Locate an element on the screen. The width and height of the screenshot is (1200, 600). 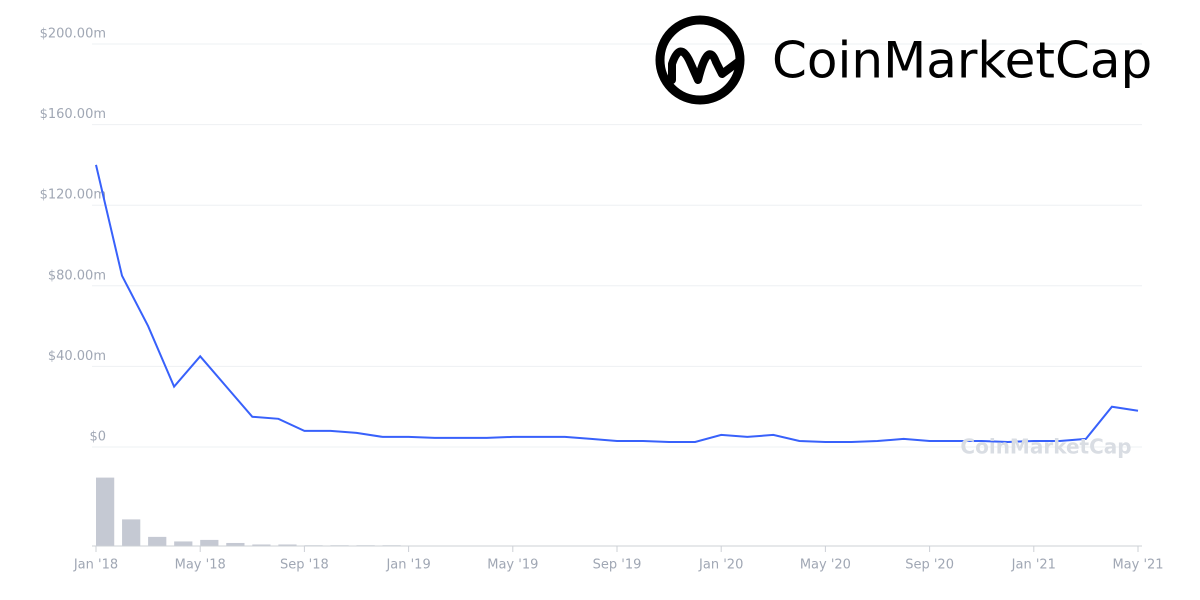
y-tick-label: $40.00m is located at coordinates (77, 356).